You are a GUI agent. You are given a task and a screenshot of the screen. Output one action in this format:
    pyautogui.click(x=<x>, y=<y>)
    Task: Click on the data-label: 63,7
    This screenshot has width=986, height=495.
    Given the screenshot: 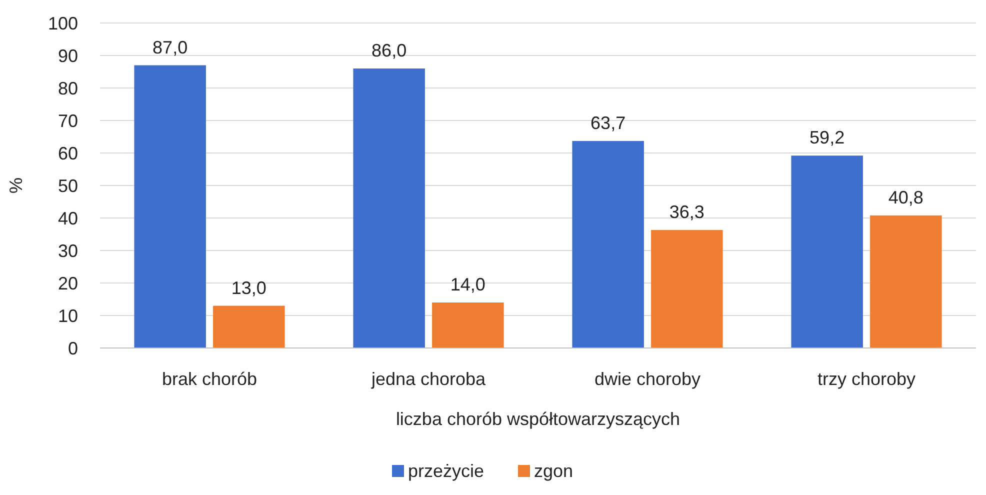 What is the action you would take?
    pyautogui.click(x=608, y=122)
    